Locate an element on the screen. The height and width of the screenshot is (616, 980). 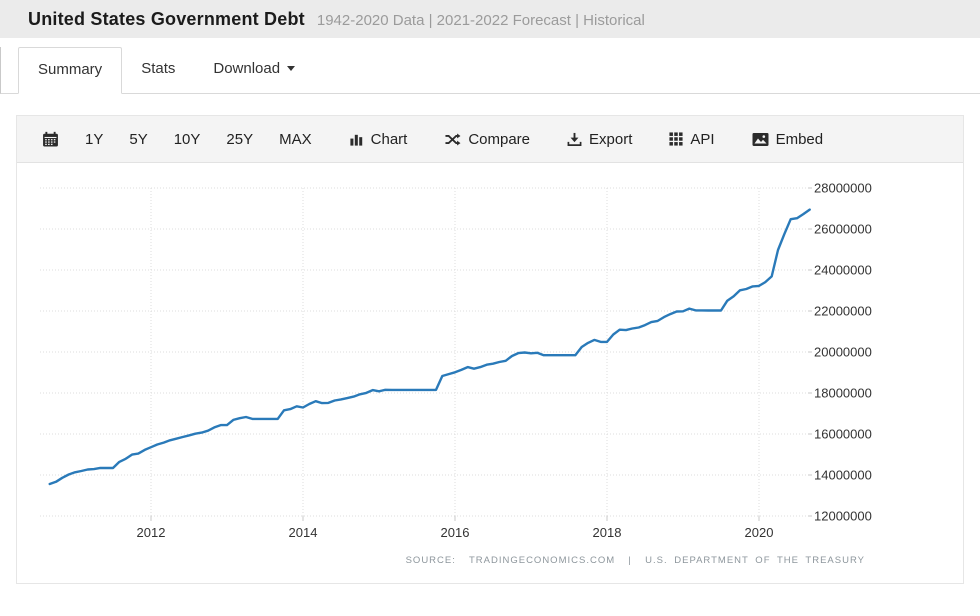
download-icon is located at coordinates (574, 139).